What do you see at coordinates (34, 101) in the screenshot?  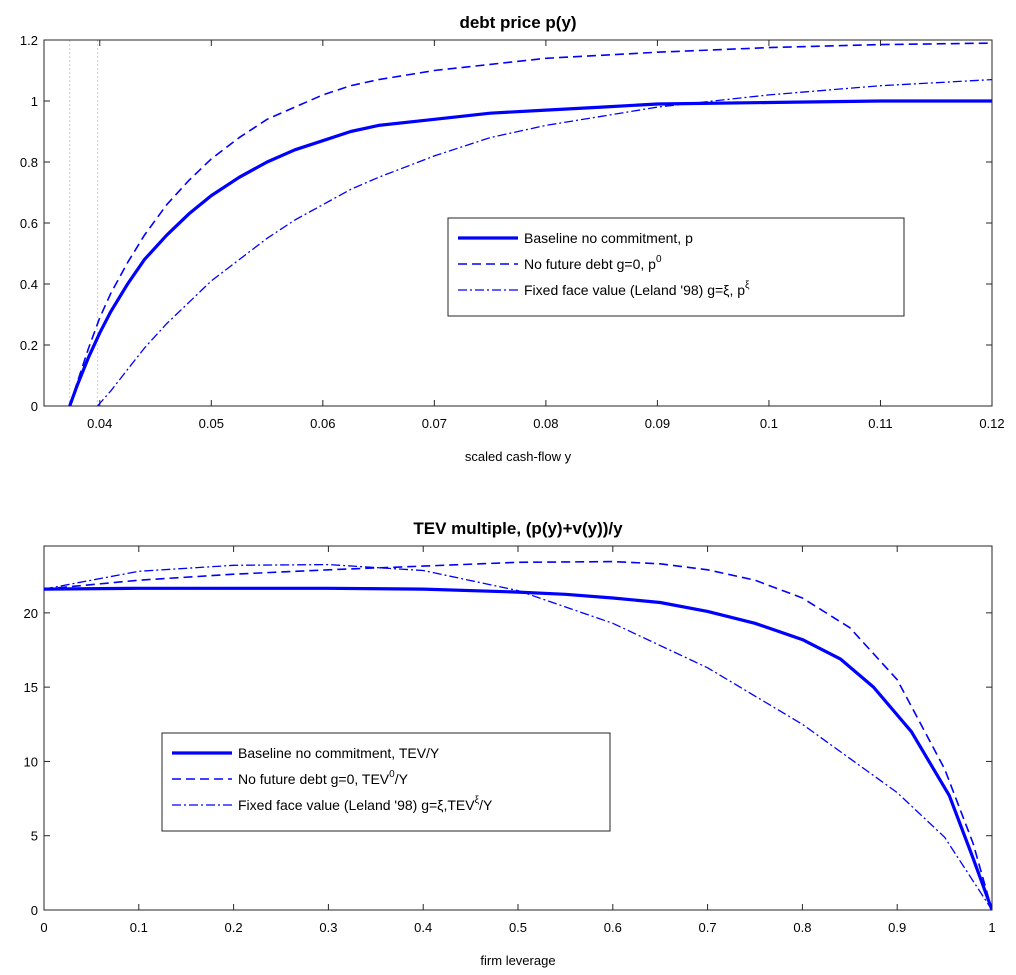 I see `y-tick-label: 1` at bounding box center [34, 101].